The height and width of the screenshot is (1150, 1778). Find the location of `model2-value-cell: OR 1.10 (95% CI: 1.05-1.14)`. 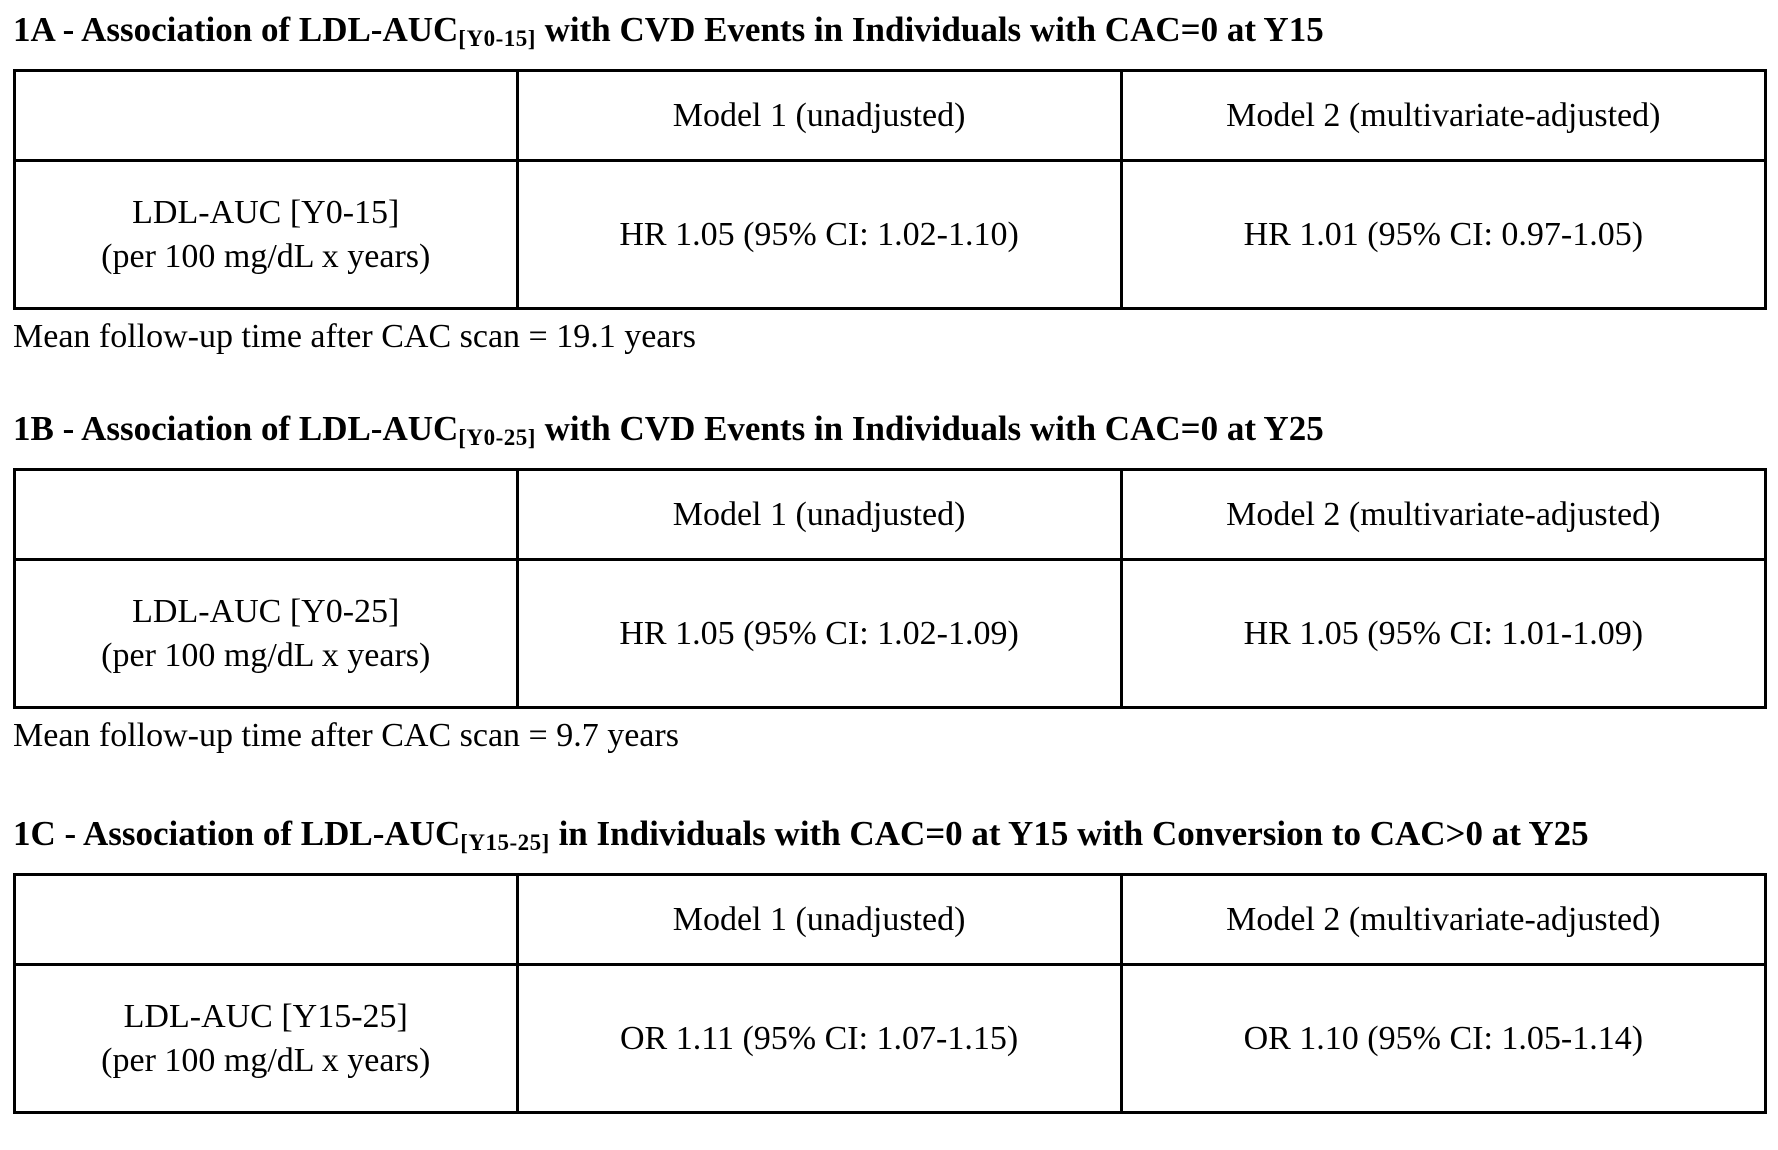

model2-value-cell: OR 1.10 (95% CI: 1.05-1.14) is located at coordinates (1443, 1039).